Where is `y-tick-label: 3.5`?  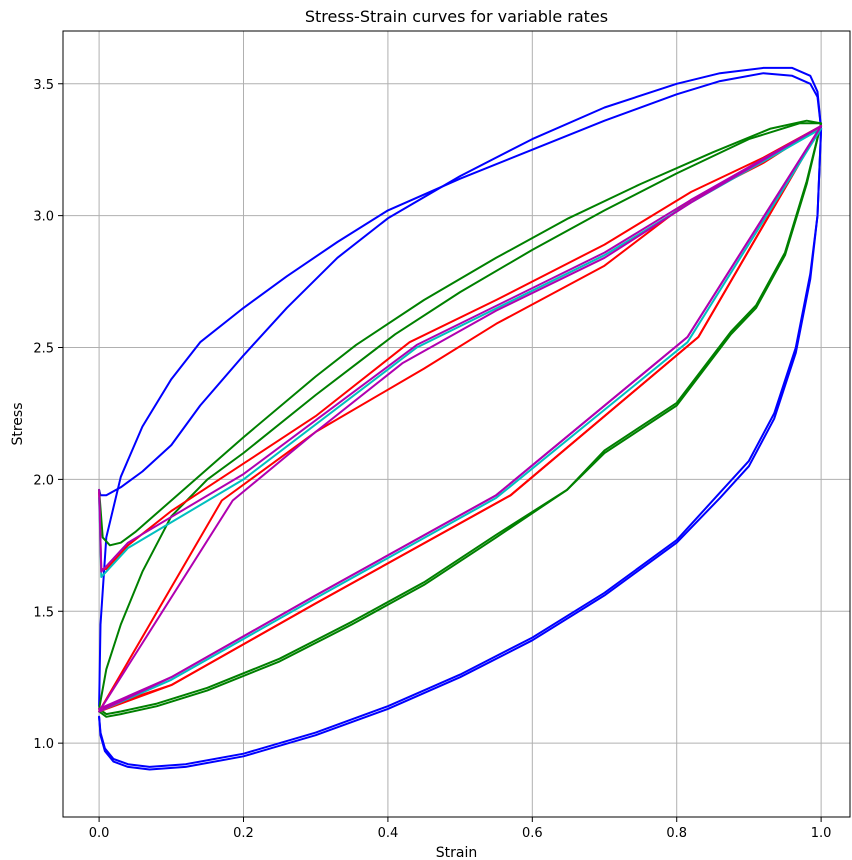
y-tick-label: 3.5 is located at coordinates (43, 85).